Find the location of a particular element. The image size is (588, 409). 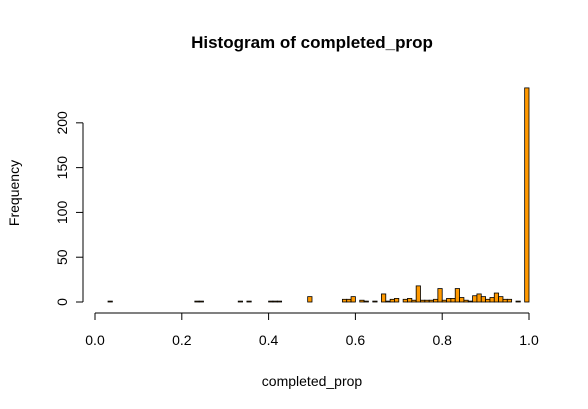

x-tick-label: 1.0 is located at coordinates (529, 340).